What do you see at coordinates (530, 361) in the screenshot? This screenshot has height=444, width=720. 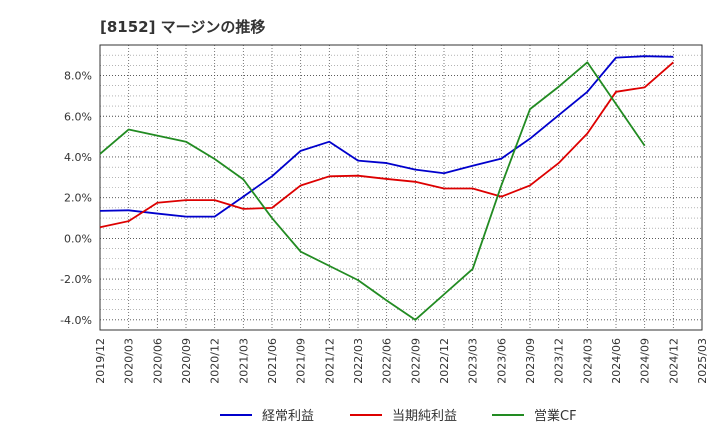 I see `x-tick-label: 2023/09` at bounding box center [530, 361].